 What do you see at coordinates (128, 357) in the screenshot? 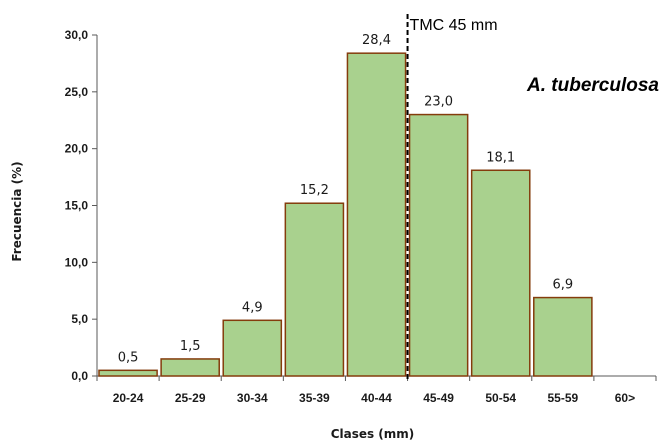
I see `bar-value-label: 0,5` at bounding box center [128, 357].